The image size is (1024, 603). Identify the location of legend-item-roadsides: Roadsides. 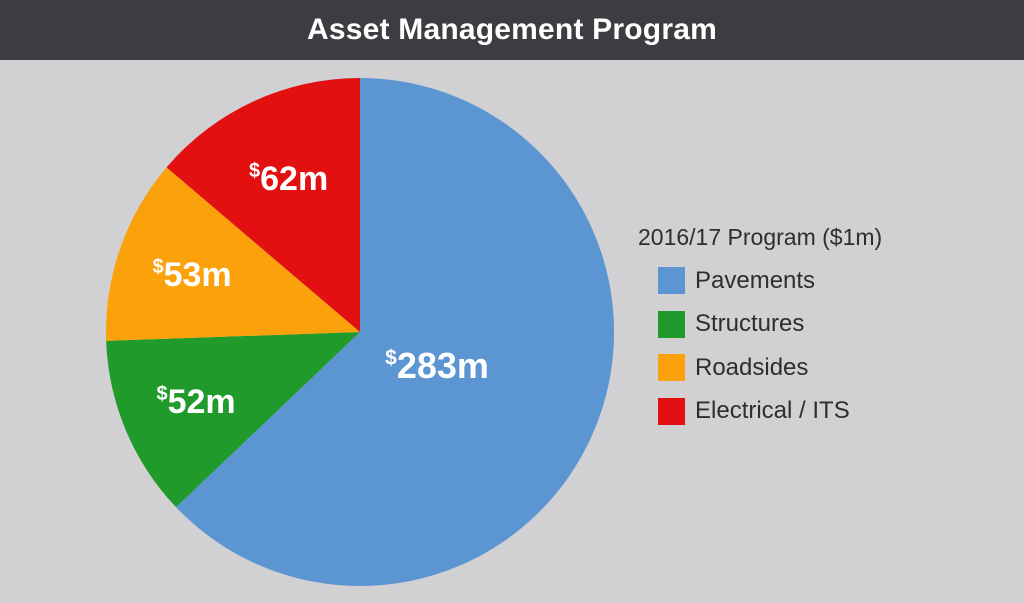
(770, 368).